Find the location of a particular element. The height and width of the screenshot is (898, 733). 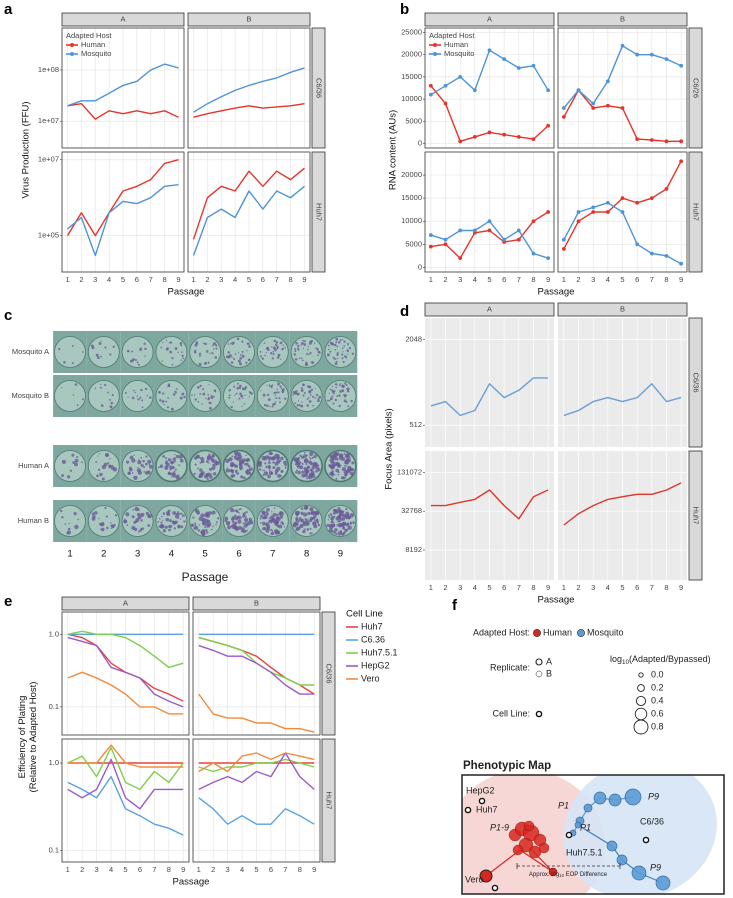

col-strip-label: B is located at coordinates (622, 308).